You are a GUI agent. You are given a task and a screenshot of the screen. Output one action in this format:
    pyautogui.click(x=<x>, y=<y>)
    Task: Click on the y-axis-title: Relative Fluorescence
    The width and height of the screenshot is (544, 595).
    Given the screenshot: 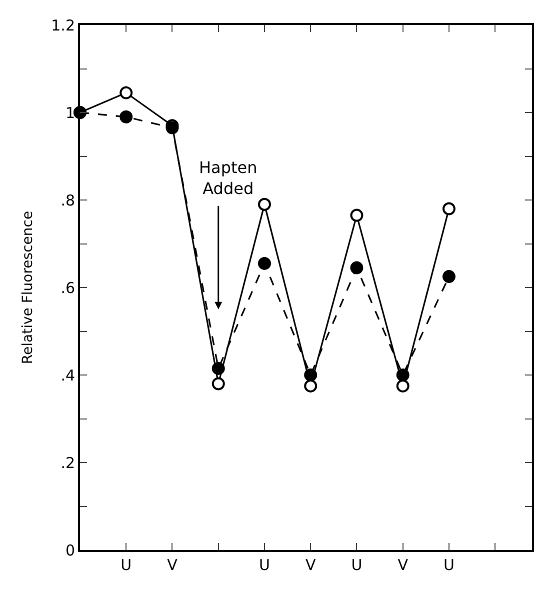 What is the action you would take?
    pyautogui.click(x=28, y=287)
    